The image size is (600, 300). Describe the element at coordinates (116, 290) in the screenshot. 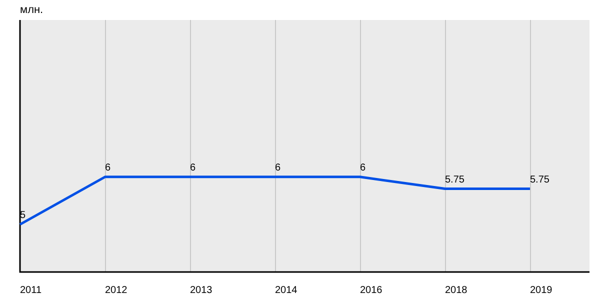

I see `x-tick-label: 2012` at that location.